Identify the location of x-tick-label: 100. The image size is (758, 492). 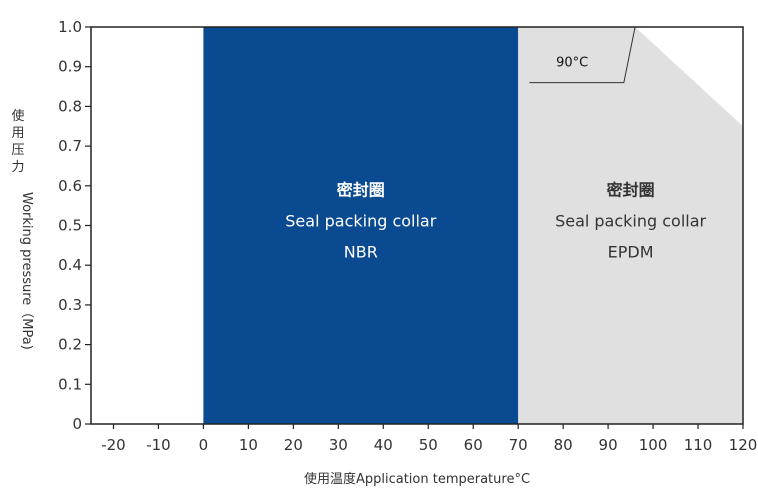
(653, 445).